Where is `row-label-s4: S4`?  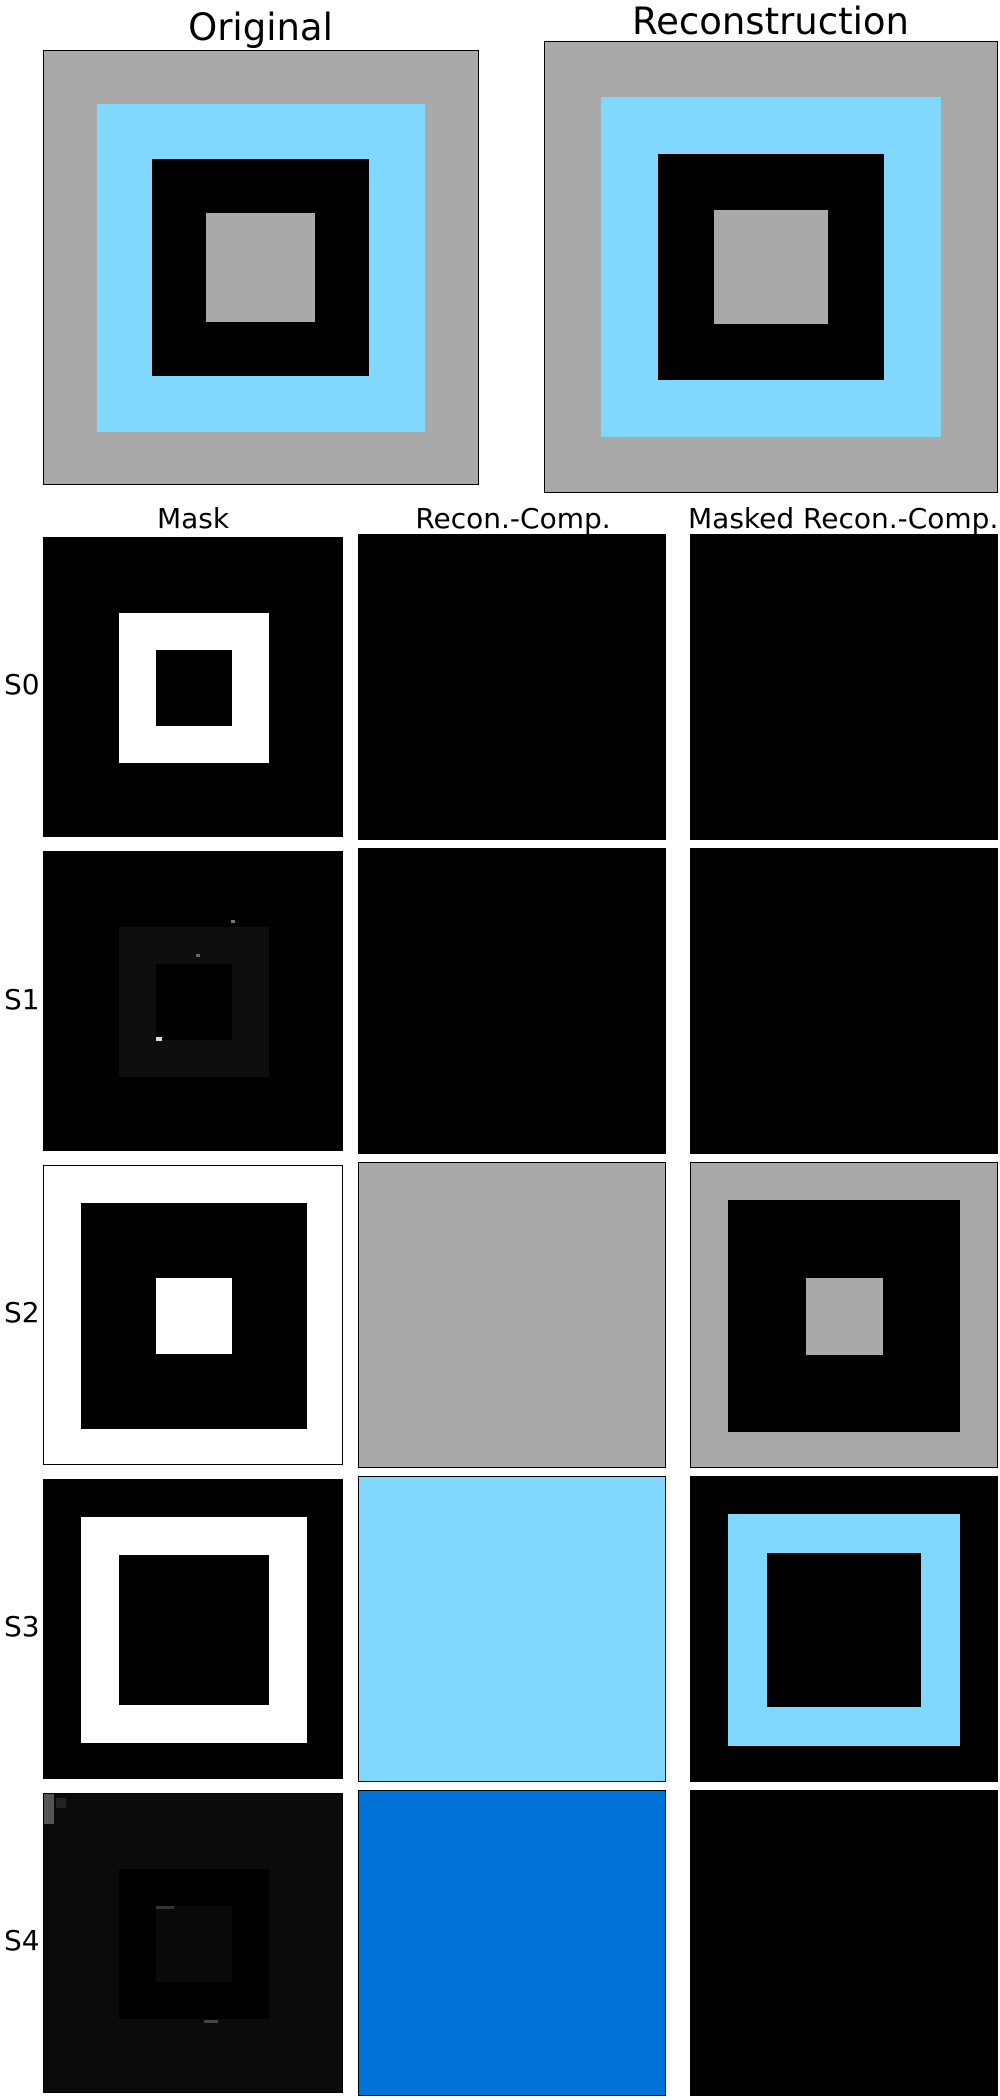
row-label-s4: S4 is located at coordinates (22, 1940).